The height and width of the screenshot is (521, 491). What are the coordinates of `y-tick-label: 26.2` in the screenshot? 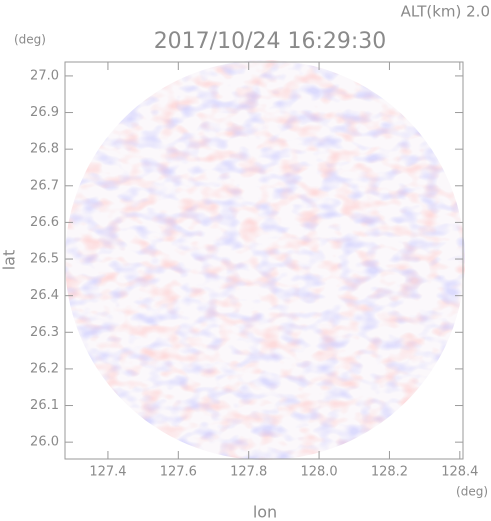 It's located at (44, 368).